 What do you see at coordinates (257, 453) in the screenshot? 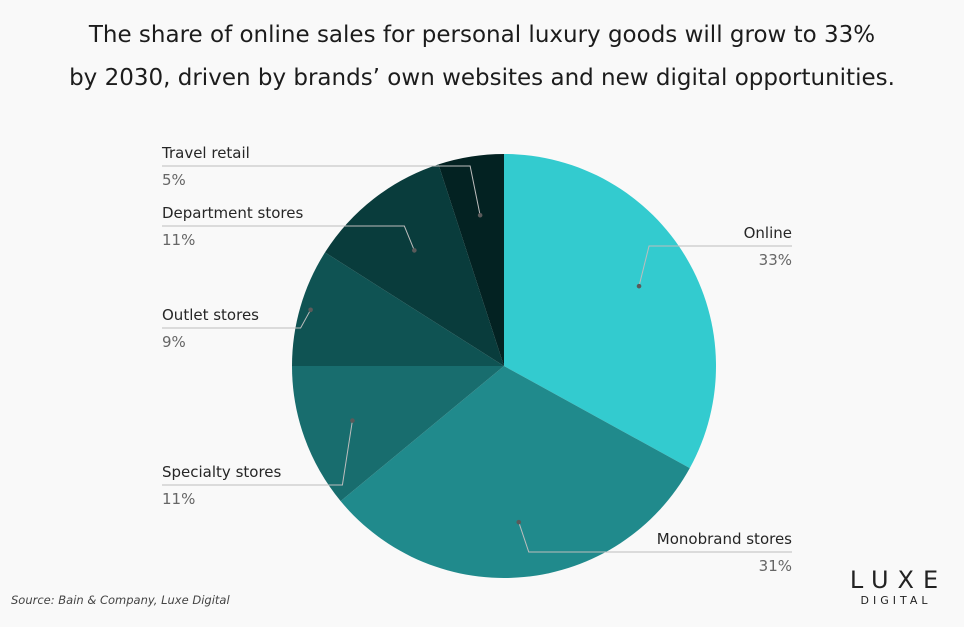
I see `leader-line-specialty-stores` at bounding box center [257, 453].